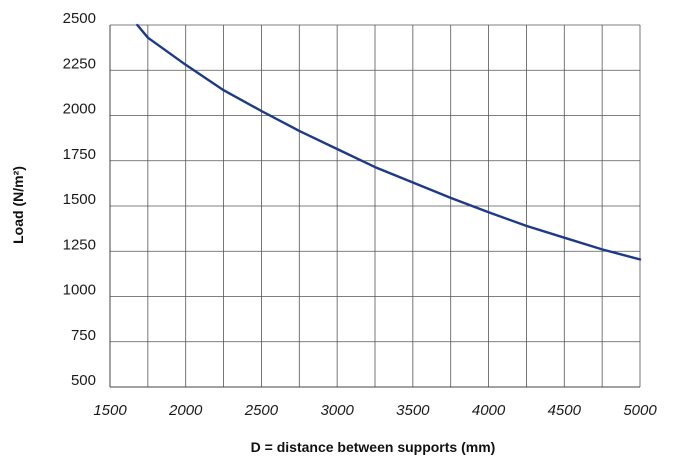 The image size is (676, 457). I want to click on y-tick-label: 1750, so click(79, 154).